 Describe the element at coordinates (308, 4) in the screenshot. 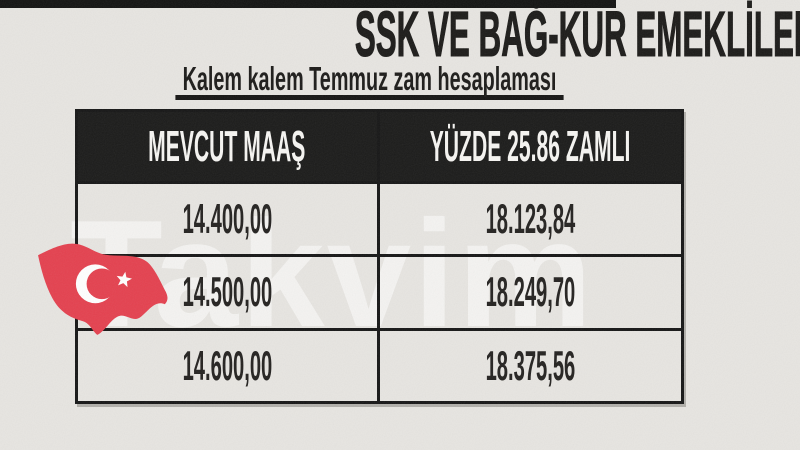

I see `top-edge-strip` at that location.